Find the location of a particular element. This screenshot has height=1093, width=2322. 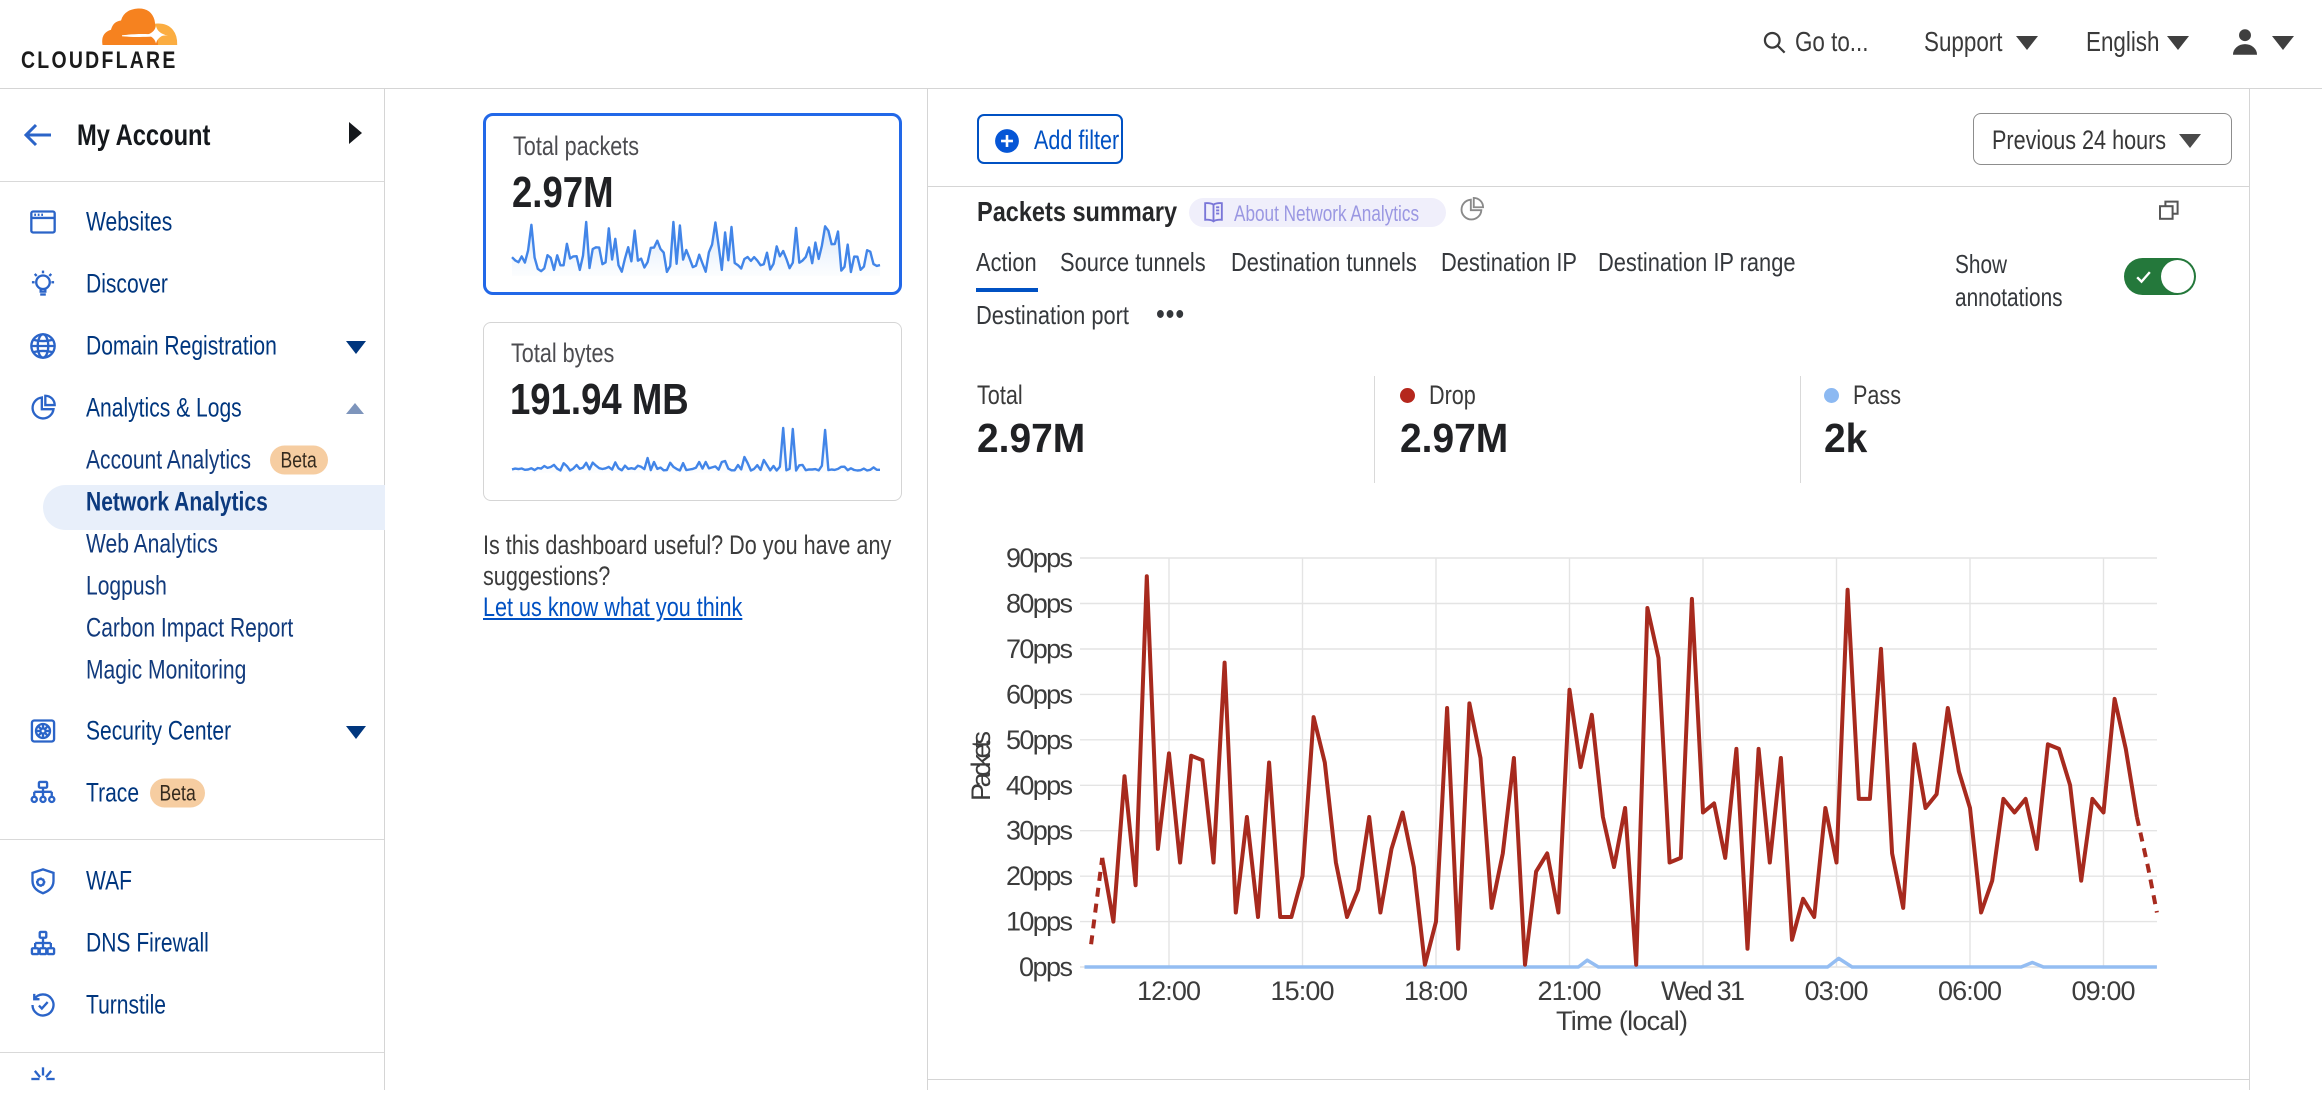

svg-text: 50pps is located at coordinates (1039, 740).